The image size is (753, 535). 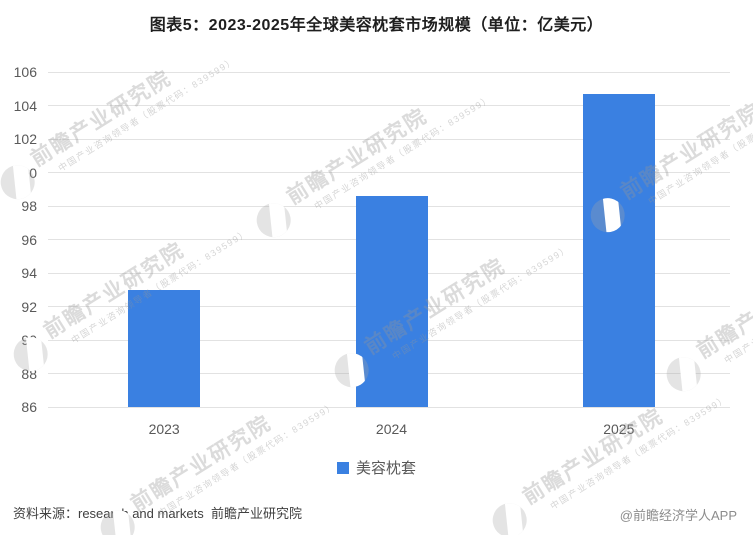 What do you see at coordinates (342, 467) in the screenshot?
I see `legend-swatch` at bounding box center [342, 467].